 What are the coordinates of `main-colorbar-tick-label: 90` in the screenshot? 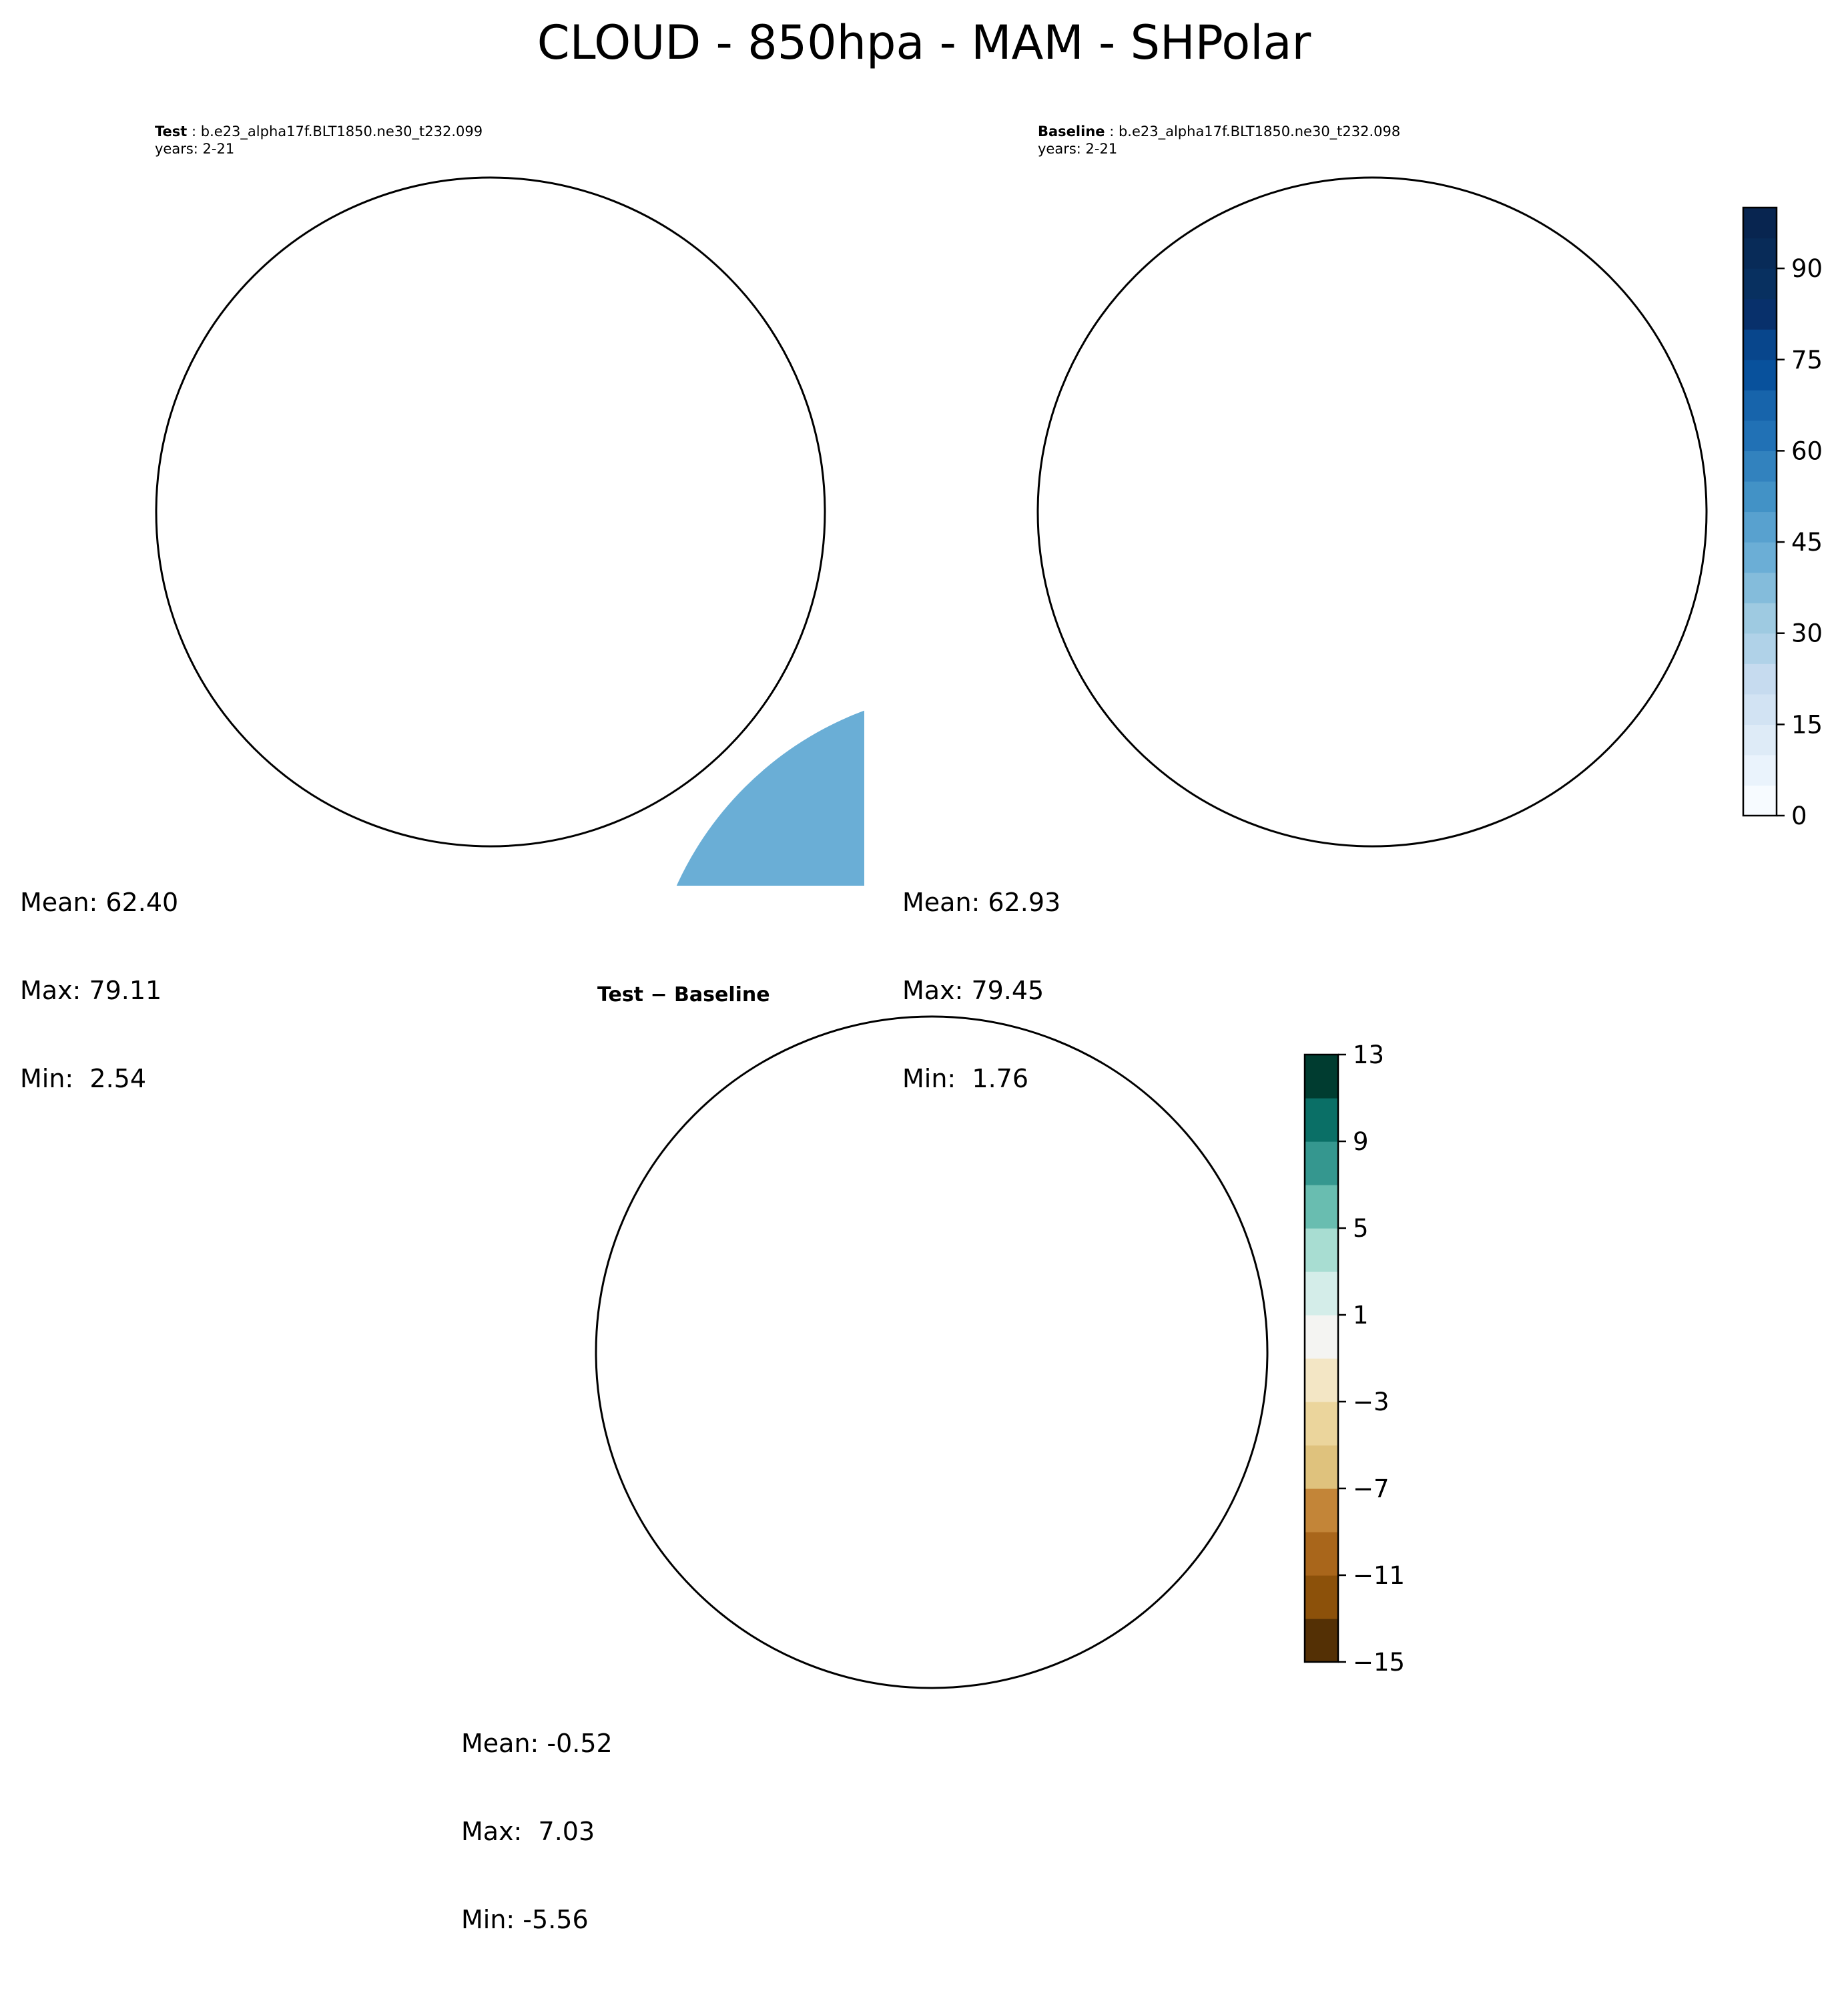 It's located at (1807, 268).